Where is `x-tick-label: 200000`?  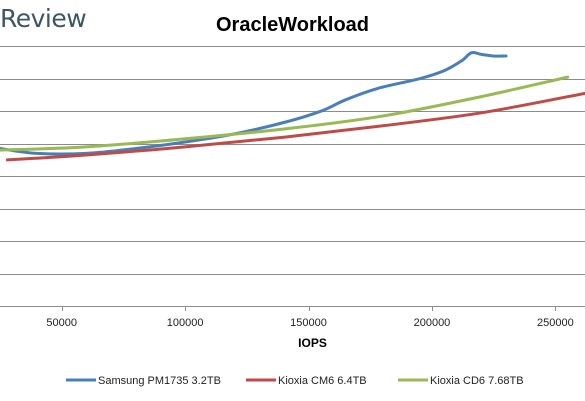 x-tick-label: 200000 is located at coordinates (432, 323).